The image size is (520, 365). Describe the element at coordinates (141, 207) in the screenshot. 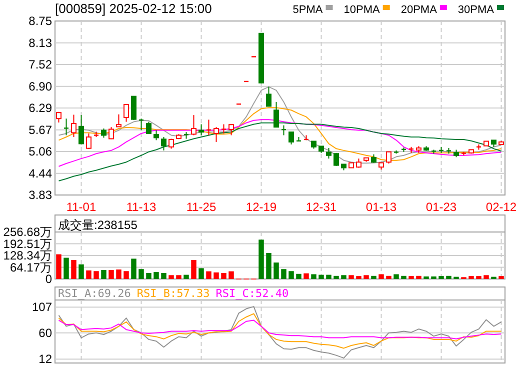

I see `x-tick-label: 11-13` at that location.